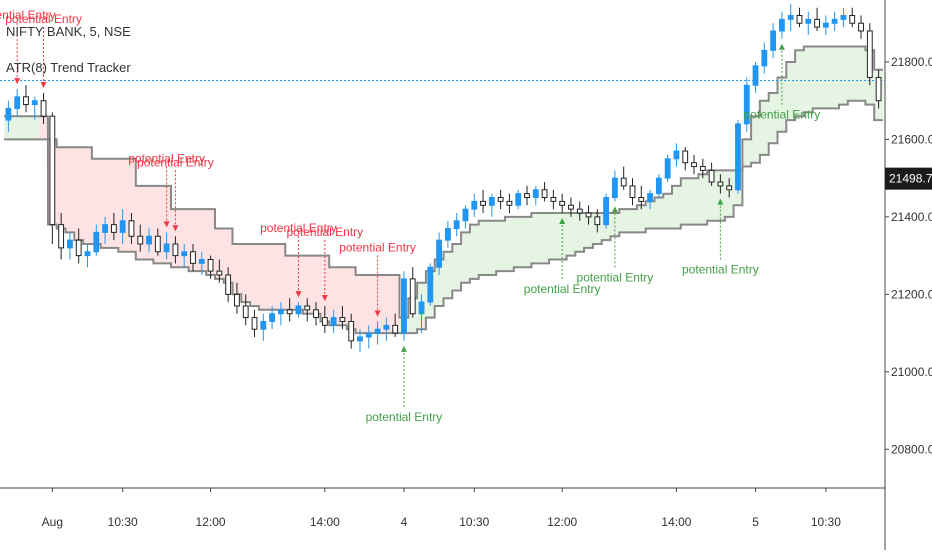 The image size is (932, 555). I want to click on price-badge, so click(908, 178).